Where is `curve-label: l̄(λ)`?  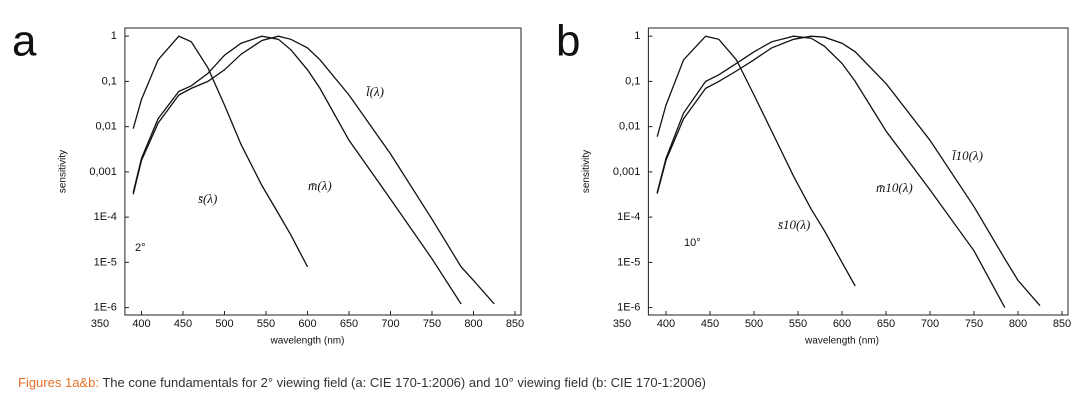 curve-label: l̄(λ) is located at coordinates (375, 91).